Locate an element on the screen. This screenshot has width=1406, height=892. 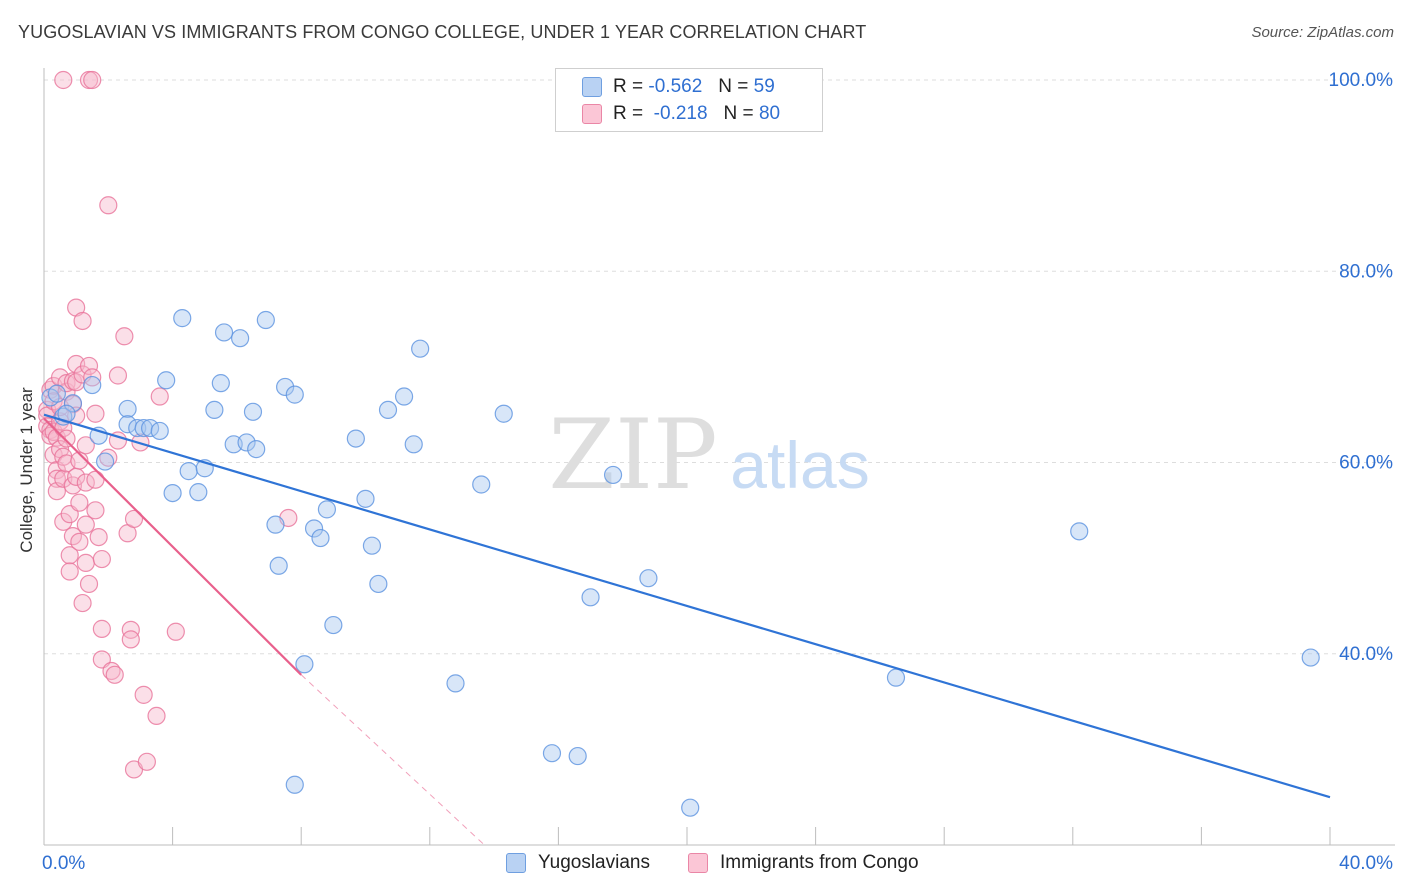
series-legend-swatch-pink is located at coordinates (698, 863).